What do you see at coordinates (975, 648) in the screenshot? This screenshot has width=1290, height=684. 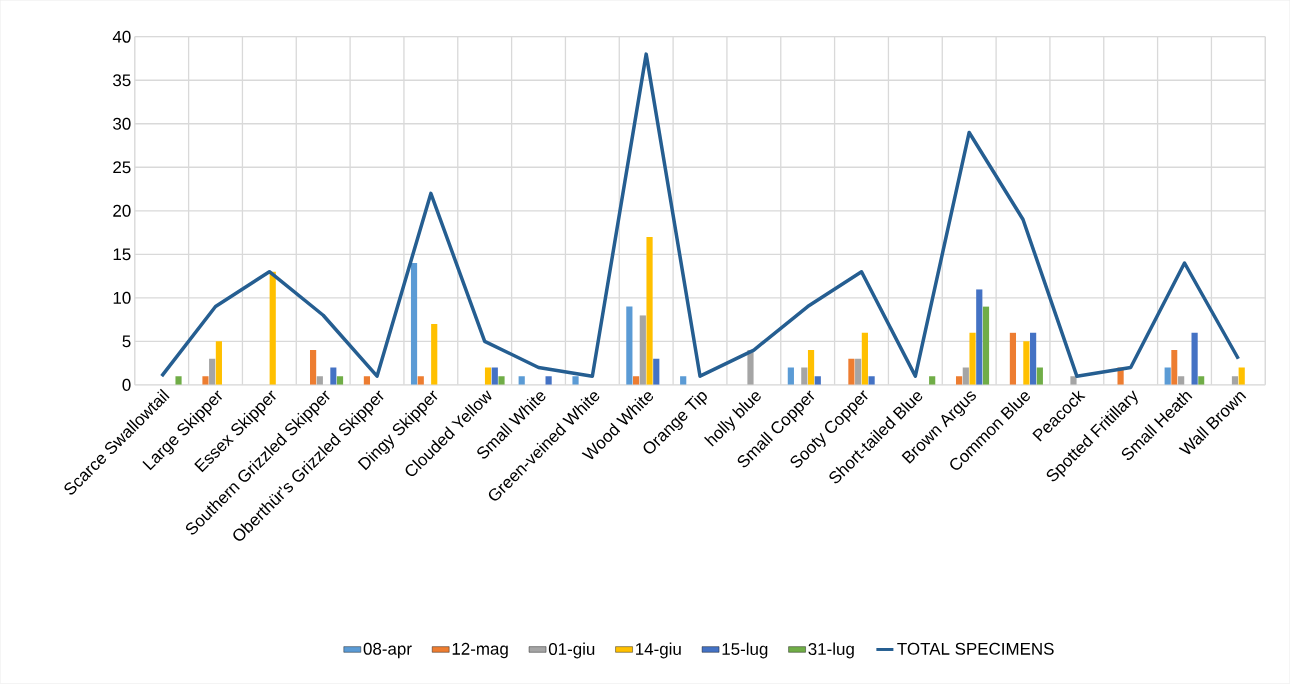 I see `legend-label: TOTAL SPECIMENS` at bounding box center [975, 648].